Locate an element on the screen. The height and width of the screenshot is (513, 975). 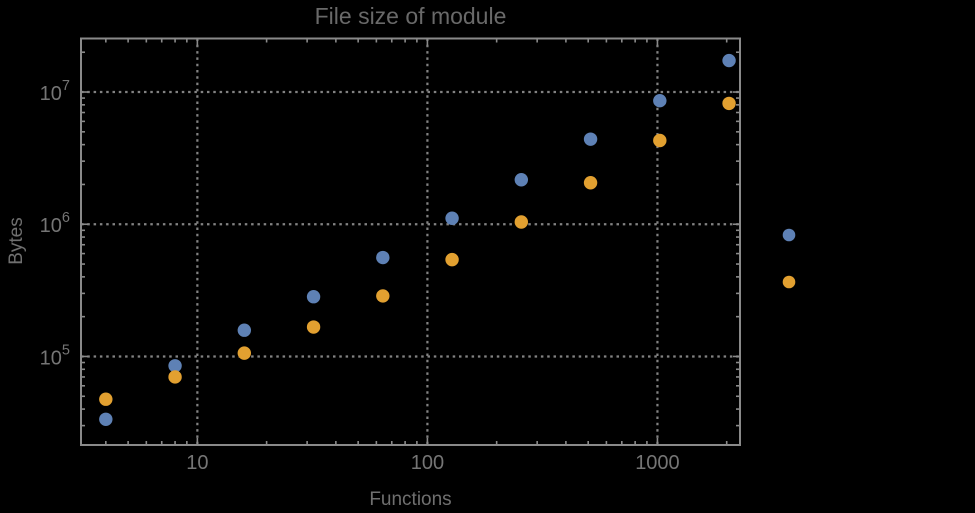
y-tick-label: 10⁵ is located at coordinates (55, 355).